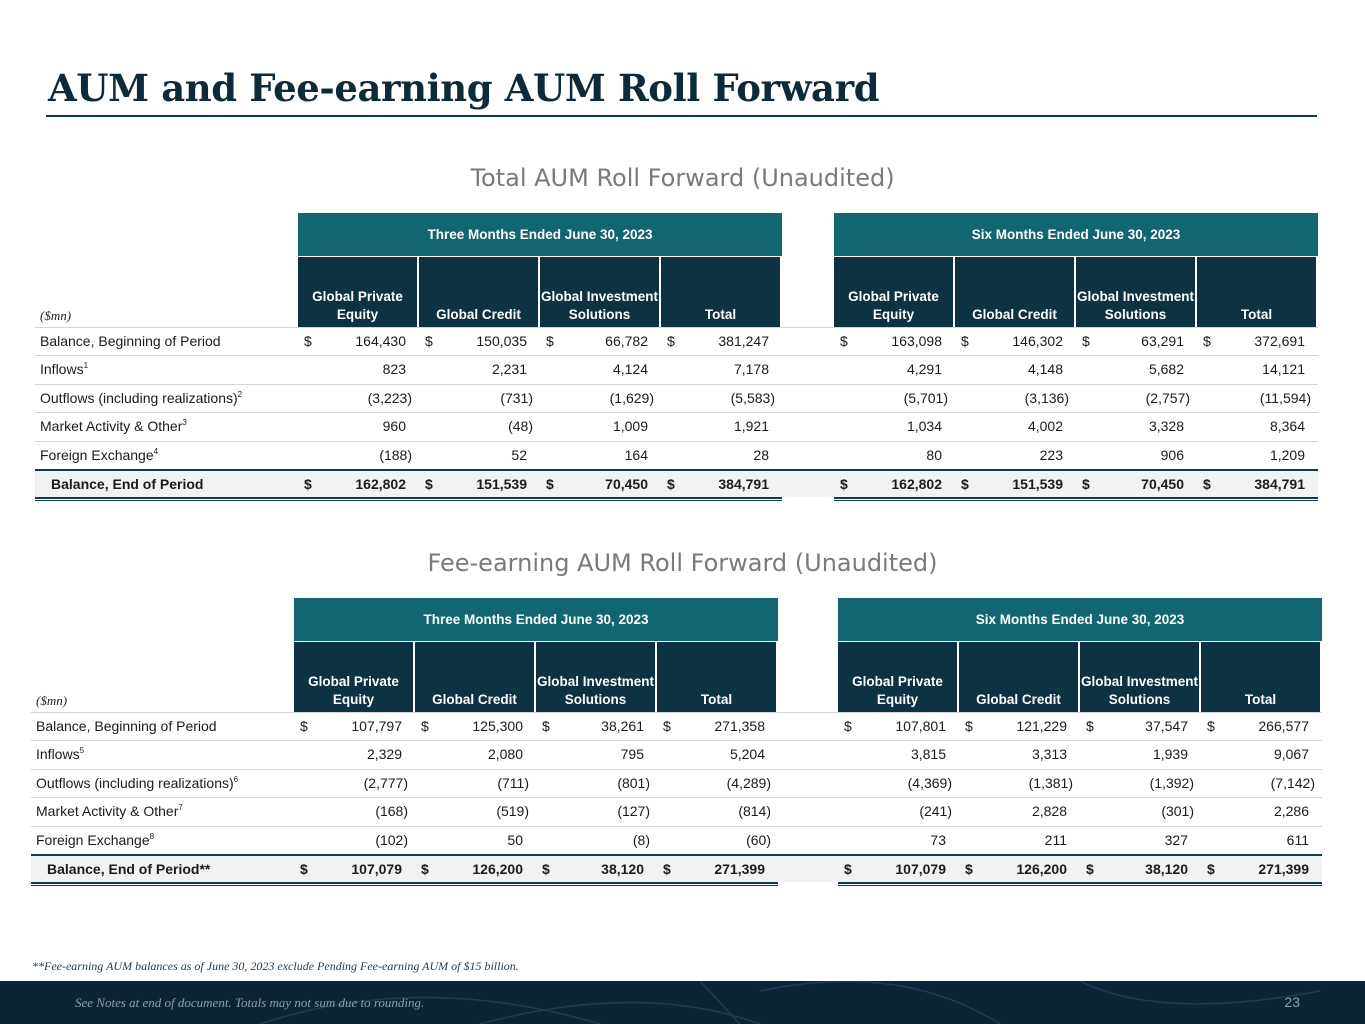 The height and width of the screenshot is (1024, 1365). What do you see at coordinates (479, 399) in the screenshot?
I see `table-cell: (731)` at bounding box center [479, 399].